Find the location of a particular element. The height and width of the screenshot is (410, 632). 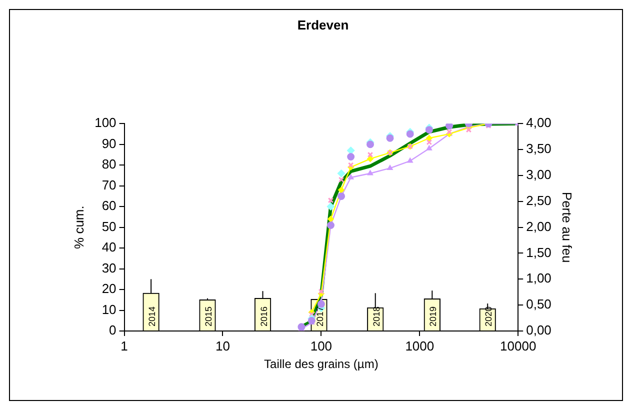

x-tick-label: 100 is located at coordinates (321, 346).